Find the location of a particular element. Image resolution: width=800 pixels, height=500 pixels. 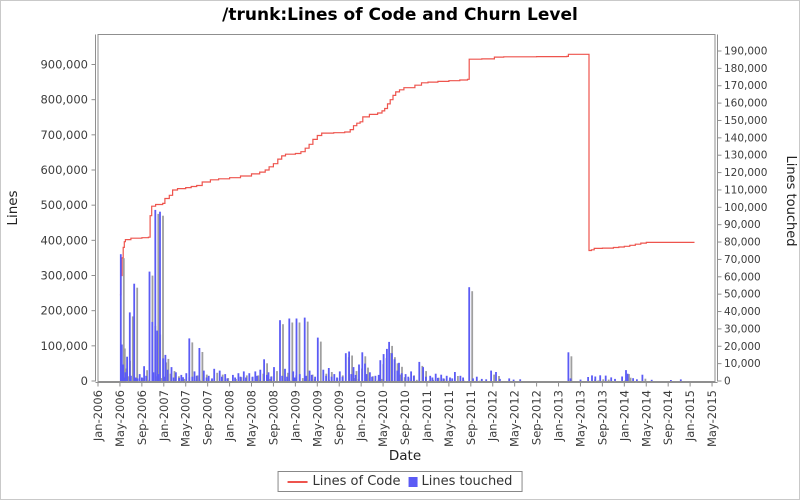

left-axis-tick-label: 800,000 is located at coordinates (64, 100).